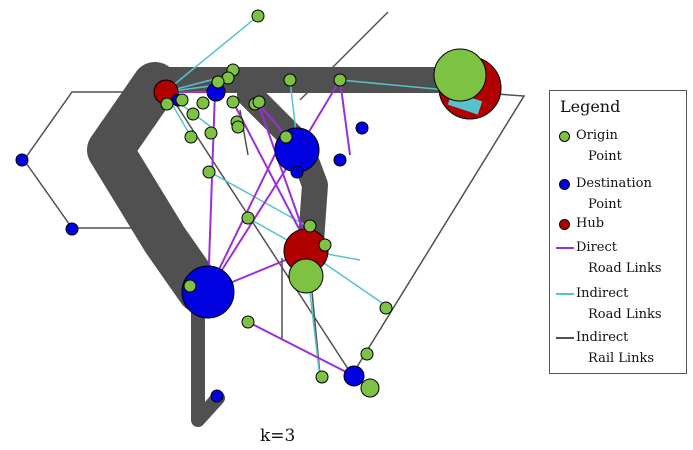 The width and height of the screenshot is (693, 450). What do you see at coordinates (596, 247) in the screenshot?
I see `legend-label: Direct` at bounding box center [596, 247].